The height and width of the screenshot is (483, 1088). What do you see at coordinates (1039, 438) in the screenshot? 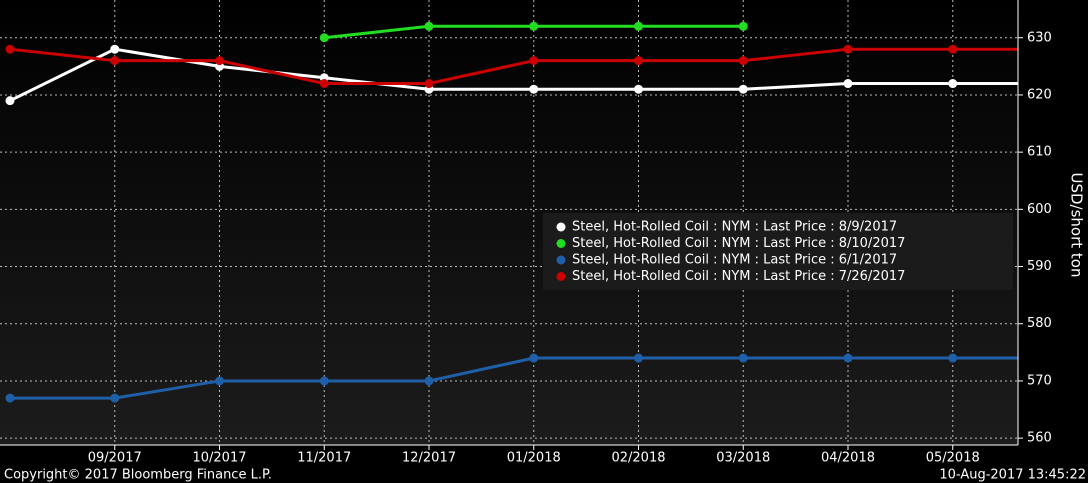
I see `y-tick-label: 560` at bounding box center [1039, 438].